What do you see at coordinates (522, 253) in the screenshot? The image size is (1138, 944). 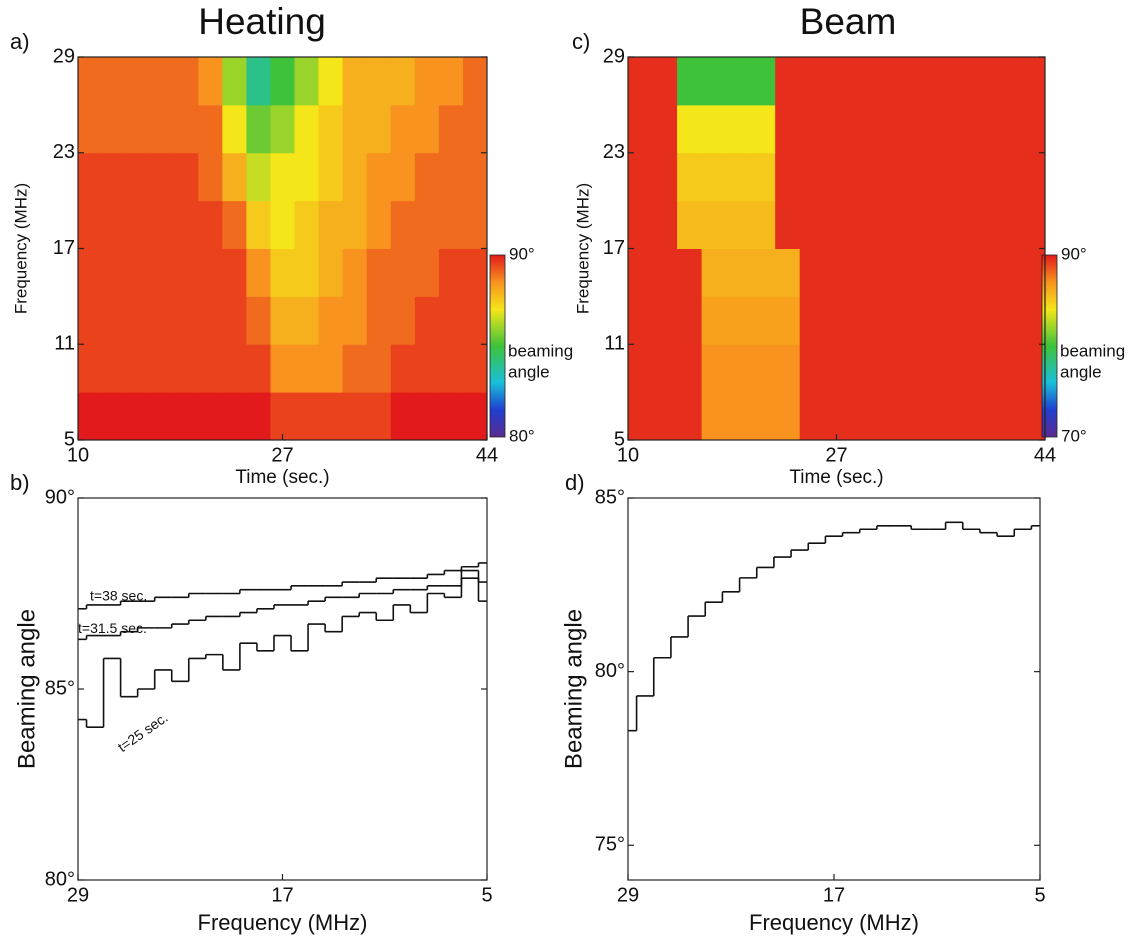 I see `colorbar-tick-label: 90°` at bounding box center [522, 253].